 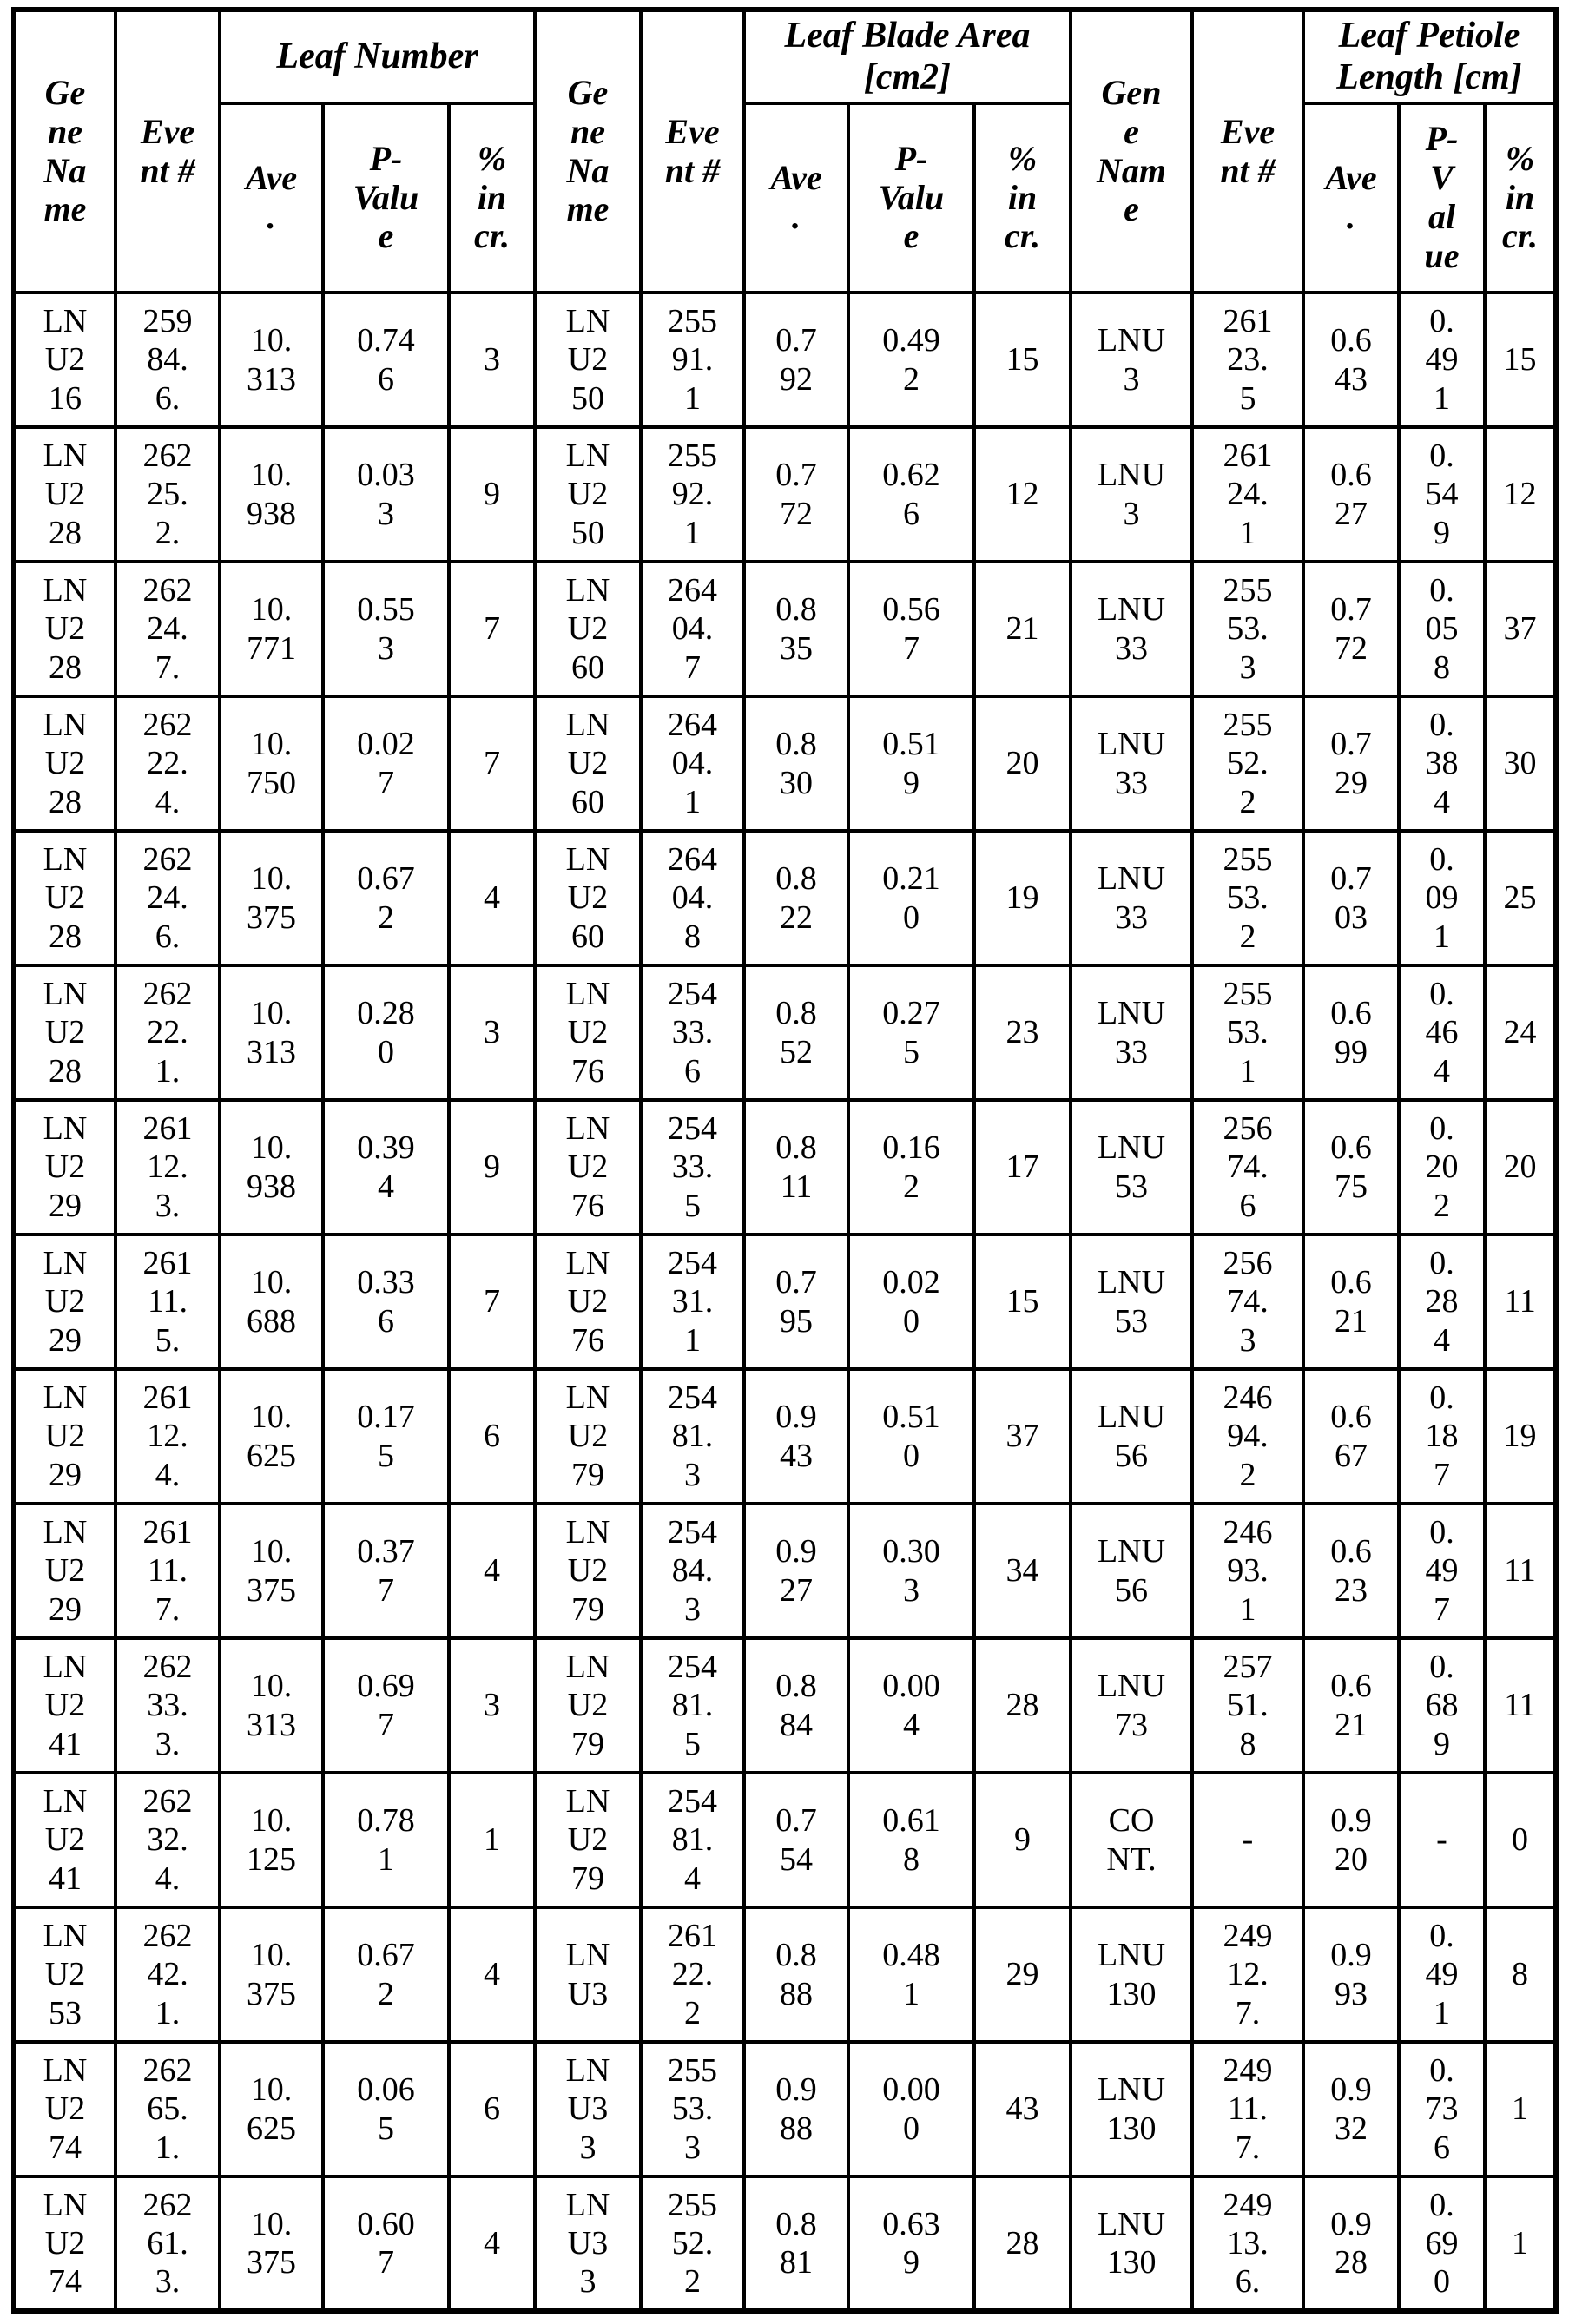 I want to click on cell-event-number: 261 12. 4., so click(x=167, y=1436).